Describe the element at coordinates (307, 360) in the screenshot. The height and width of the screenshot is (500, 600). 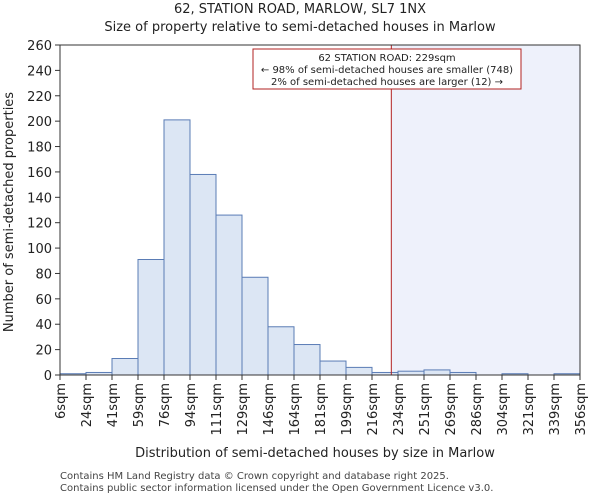
I see `bar-164sqm` at that location.